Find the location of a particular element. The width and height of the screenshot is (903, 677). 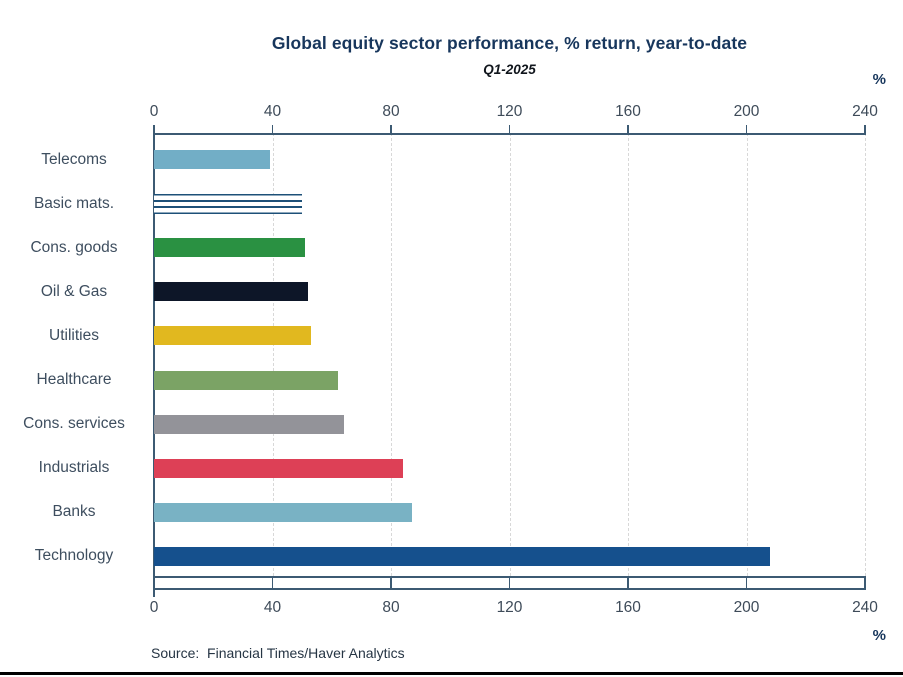

category-label-cons-goods: Cons. goods is located at coordinates (74, 247).